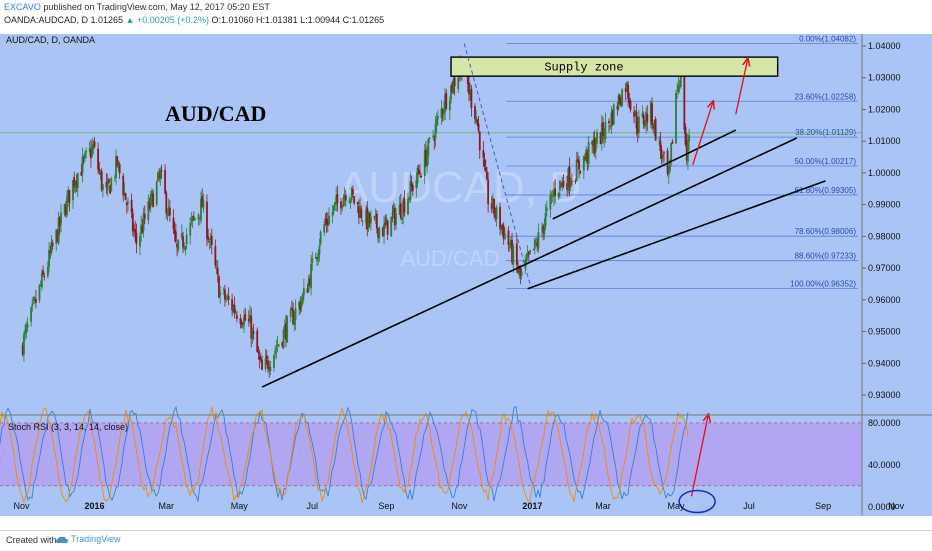 This screenshot has width=932, height=551. I want to click on supply-zone-box, so click(614, 66).